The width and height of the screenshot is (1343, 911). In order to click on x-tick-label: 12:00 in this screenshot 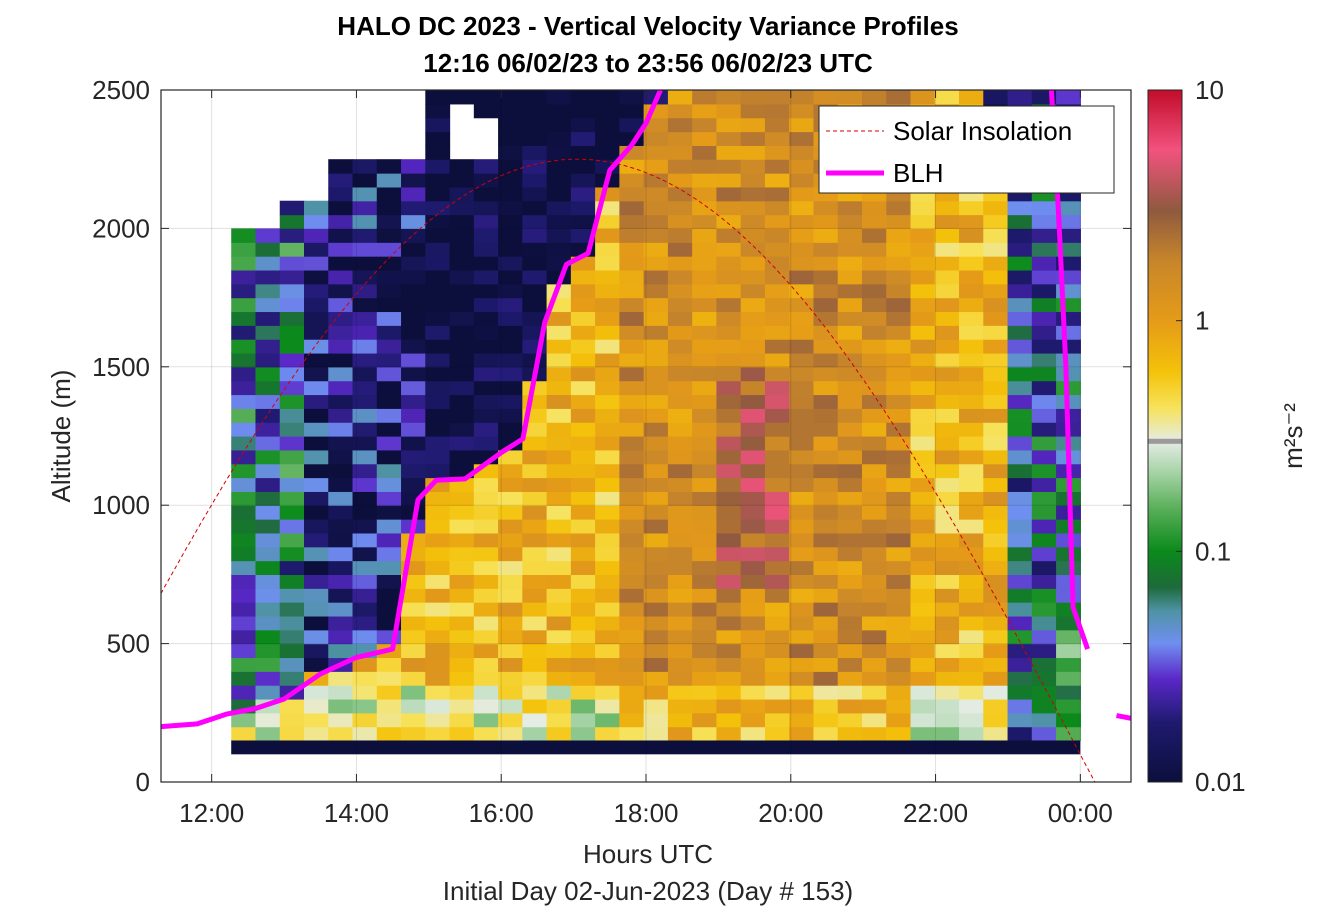, I will do `click(211, 813)`.